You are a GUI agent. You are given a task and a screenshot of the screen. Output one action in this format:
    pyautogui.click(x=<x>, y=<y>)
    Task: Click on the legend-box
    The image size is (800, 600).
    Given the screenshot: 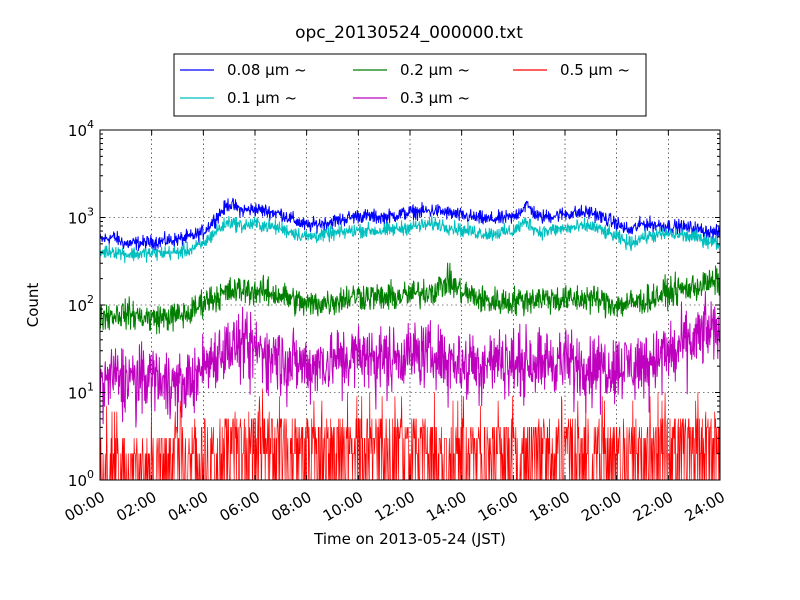 What is the action you would take?
    pyautogui.click(x=410, y=85)
    